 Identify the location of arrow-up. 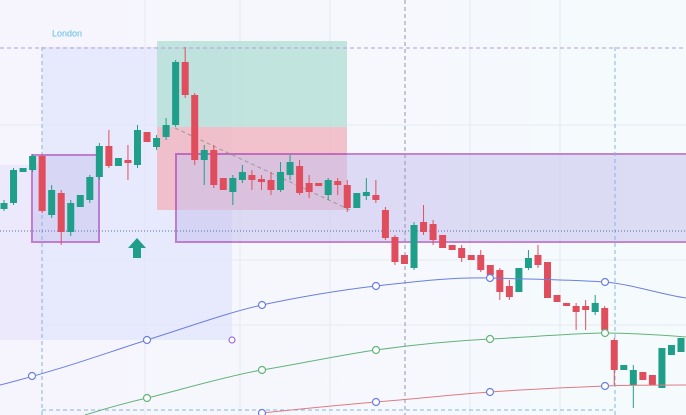
(137, 248).